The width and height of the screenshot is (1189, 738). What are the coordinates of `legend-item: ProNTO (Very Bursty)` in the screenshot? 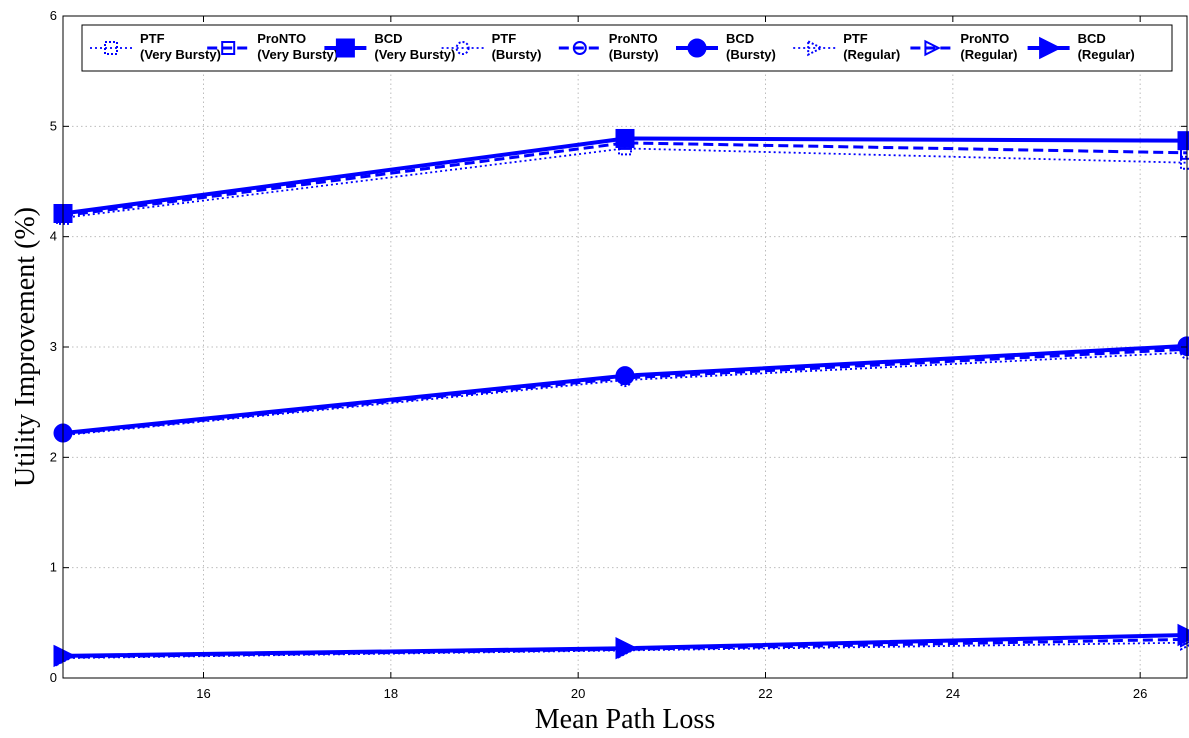 It's located at (272, 46).